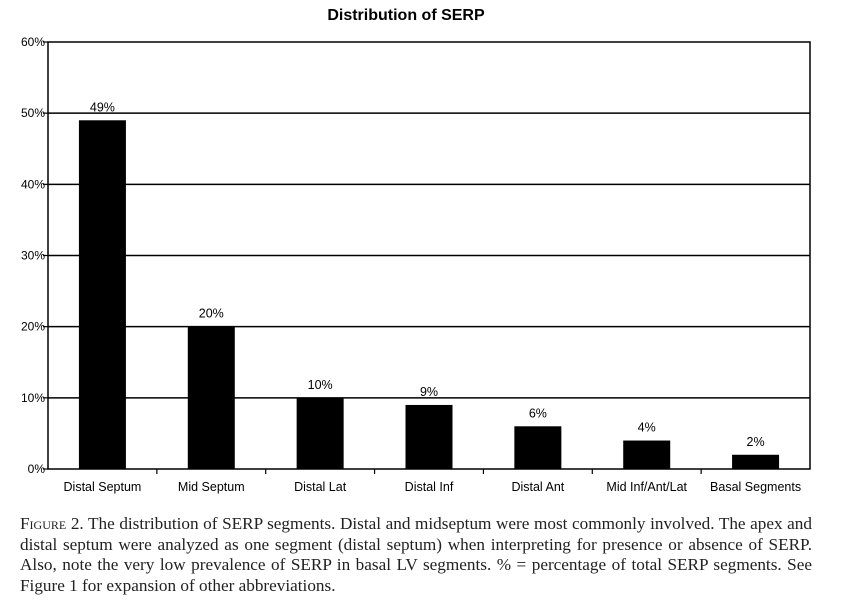 The height and width of the screenshot is (606, 847). Describe the element at coordinates (646, 487) in the screenshot. I see `x-tick-label: Mid Inf/Ant/Lat` at that location.